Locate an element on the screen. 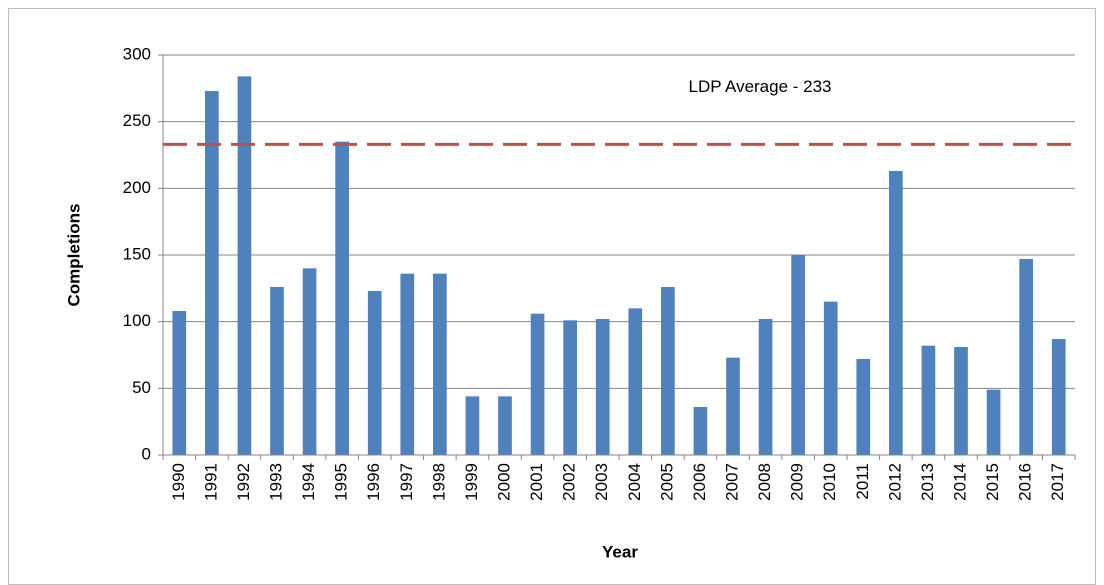 The height and width of the screenshot is (585, 1104). x-tick-label: 2013 is located at coordinates (927, 482).